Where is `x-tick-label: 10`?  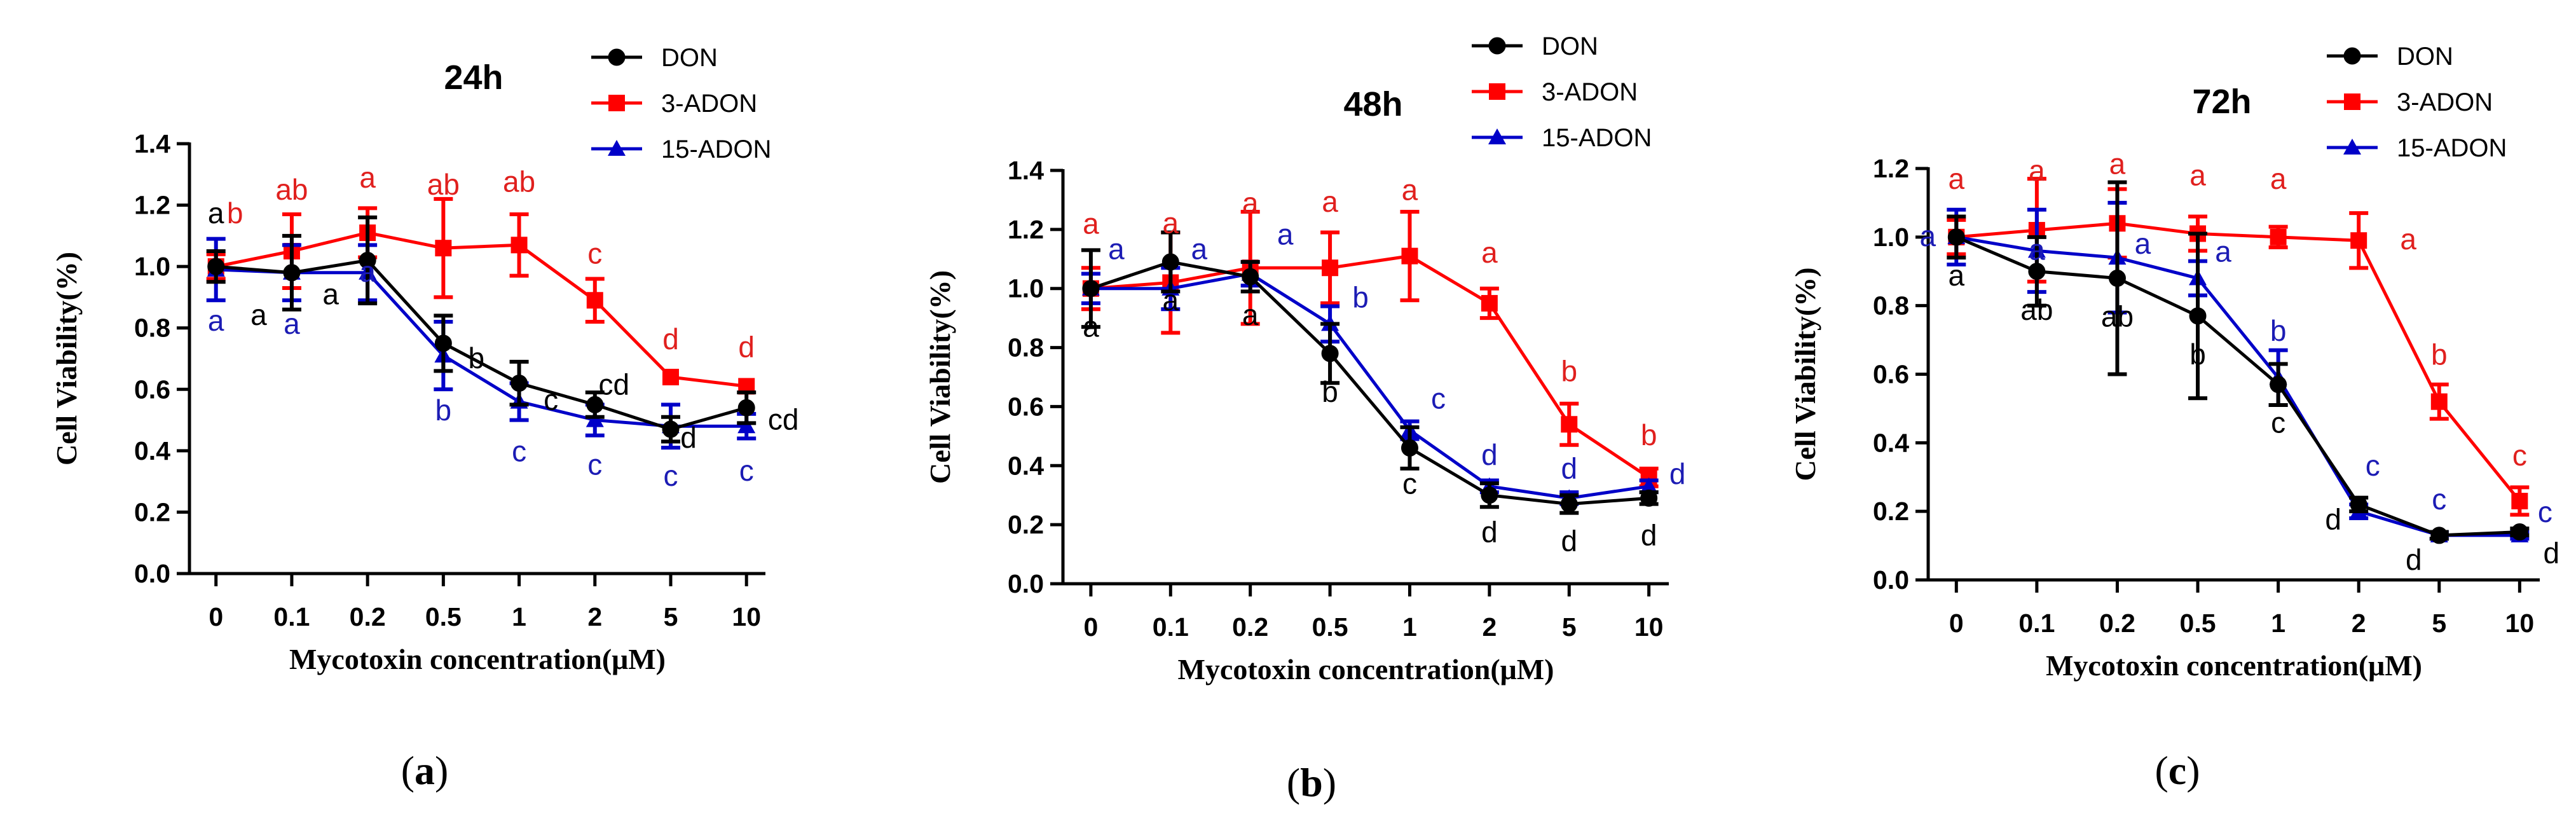
x-tick-label: 10 is located at coordinates (1649, 627).